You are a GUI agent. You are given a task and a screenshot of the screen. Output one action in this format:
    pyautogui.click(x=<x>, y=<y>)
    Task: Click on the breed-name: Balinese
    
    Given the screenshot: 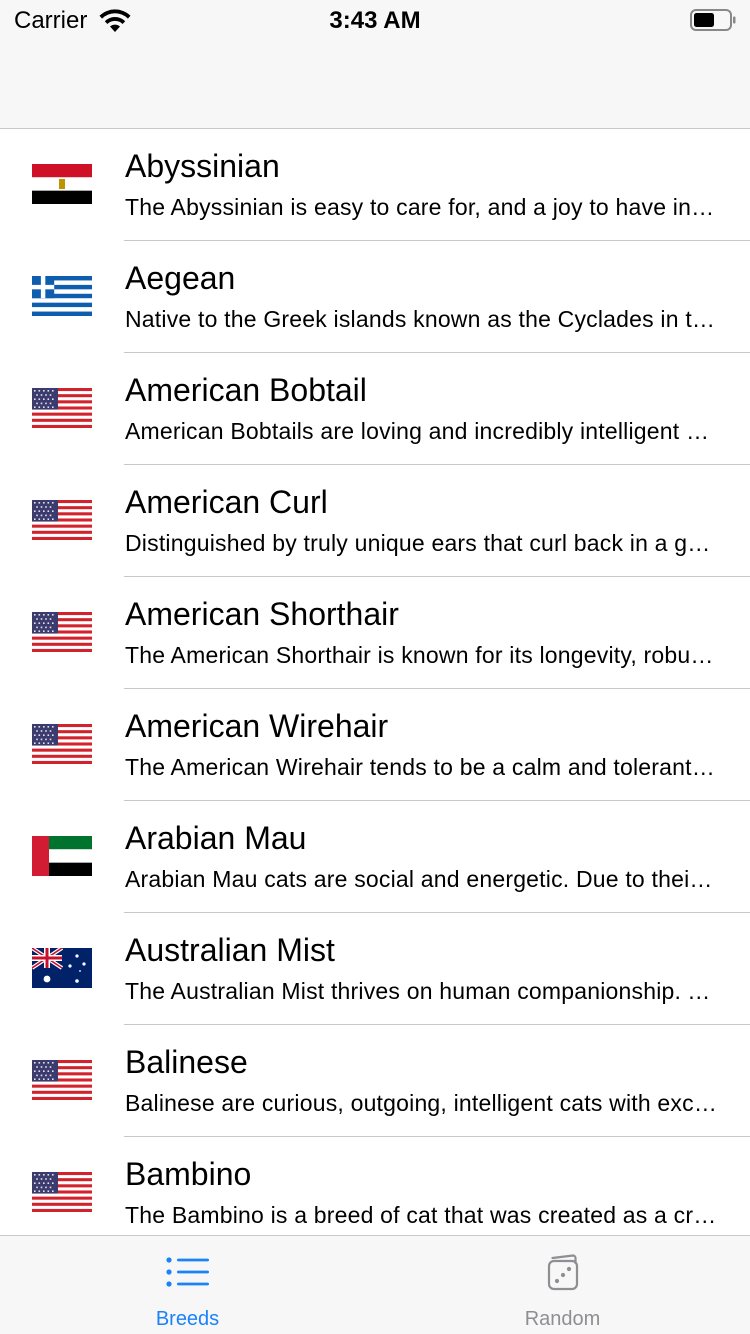 What is the action you would take?
    pyautogui.click(x=186, y=1062)
    